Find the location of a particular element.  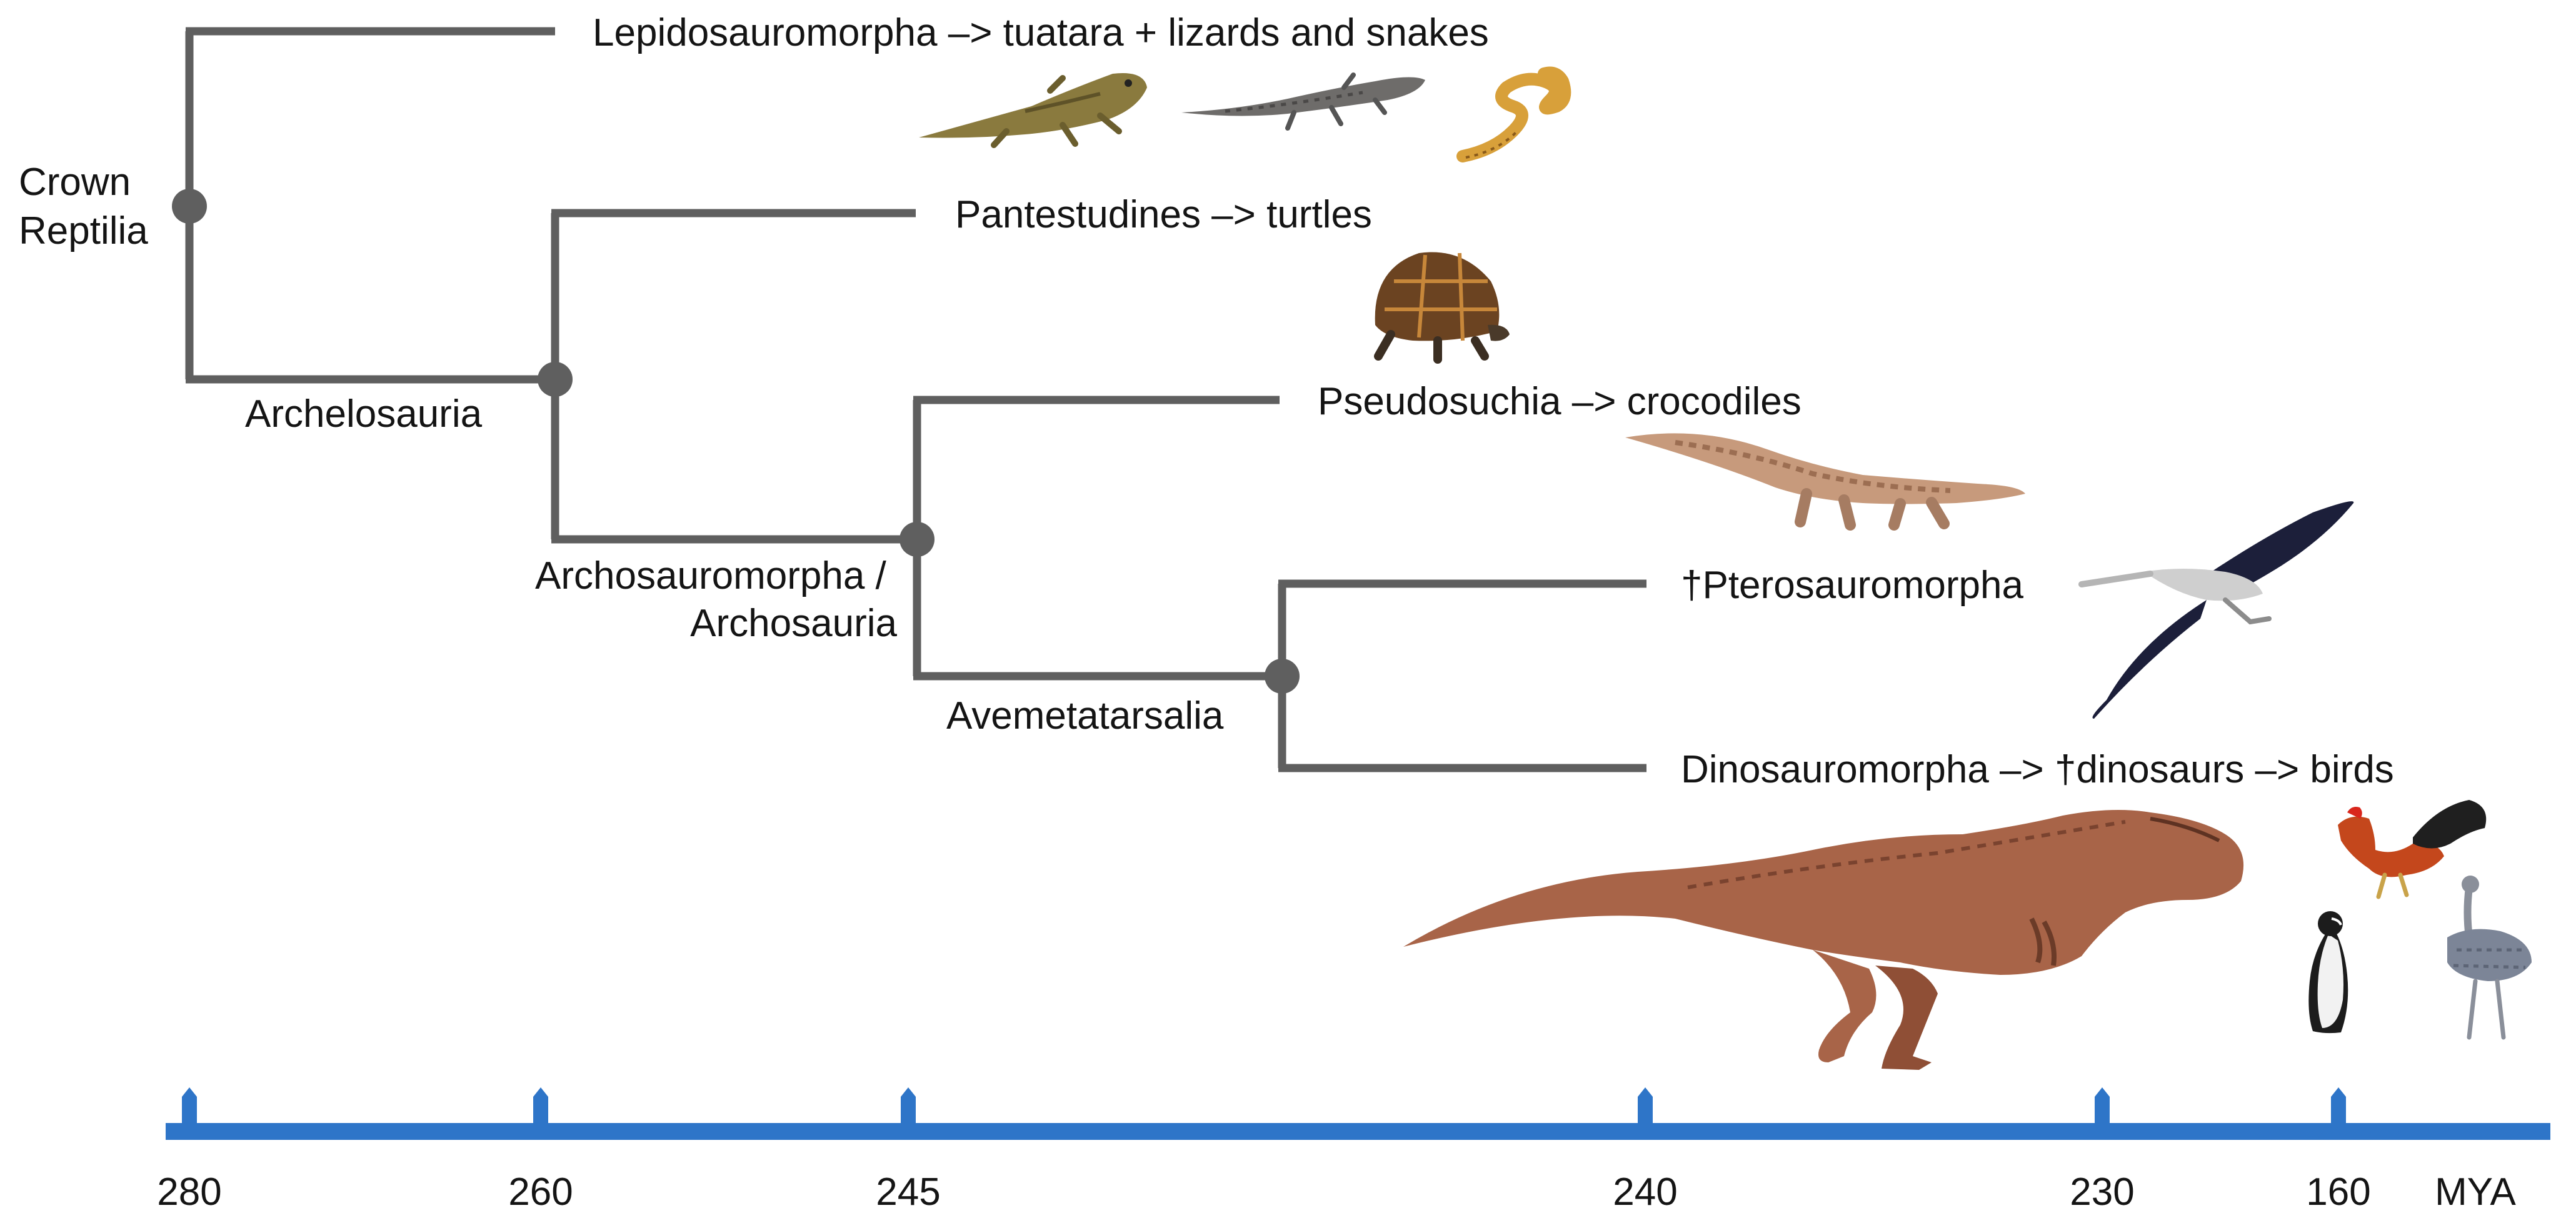

crown-reptilia-label-line2: Reptilia is located at coordinates (83, 230).